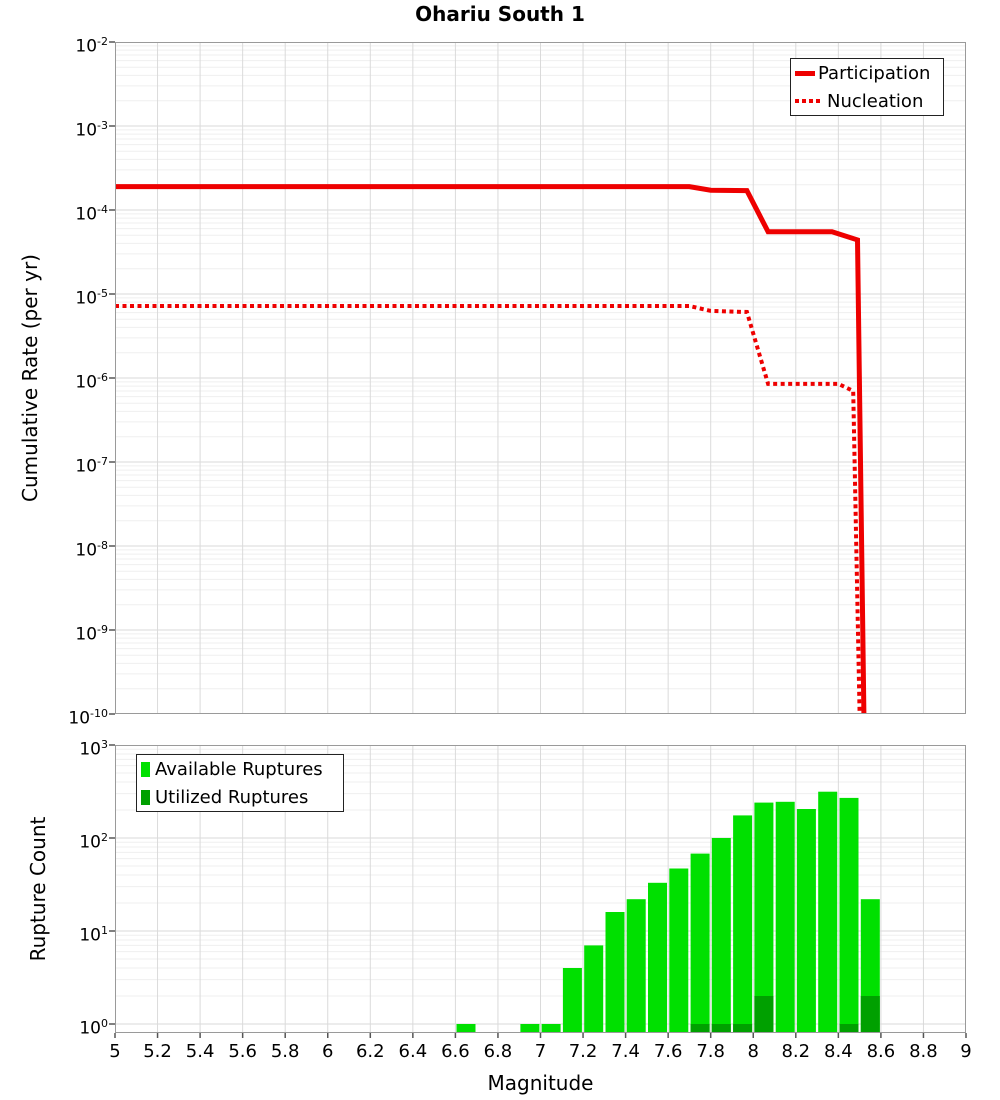 The width and height of the screenshot is (1000, 1100). I want to click on x-tick-label: 7.2, so click(583, 1051).